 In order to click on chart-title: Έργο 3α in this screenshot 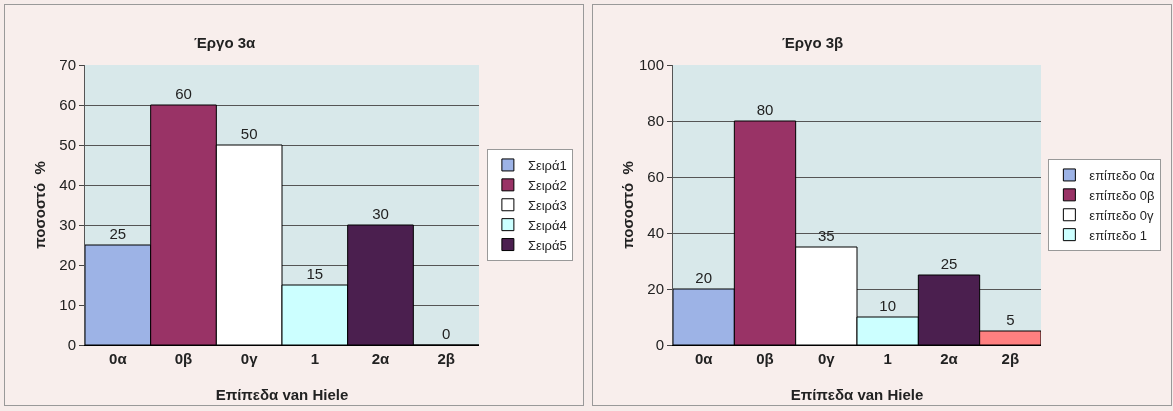, I will do `click(225, 42)`.